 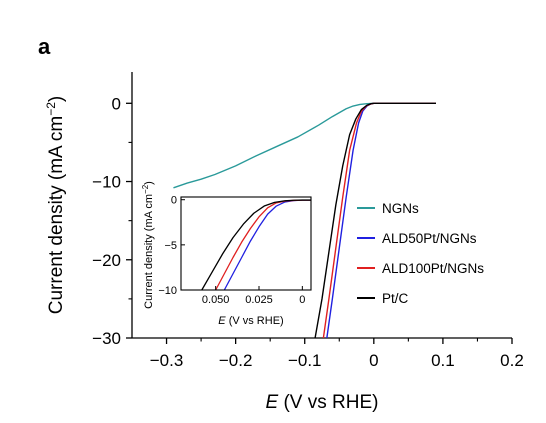 What do you see at coordinates (236, 360) in the screenshot?
I see `x-tick-label: −0.2` at bounding box center [236, 360].